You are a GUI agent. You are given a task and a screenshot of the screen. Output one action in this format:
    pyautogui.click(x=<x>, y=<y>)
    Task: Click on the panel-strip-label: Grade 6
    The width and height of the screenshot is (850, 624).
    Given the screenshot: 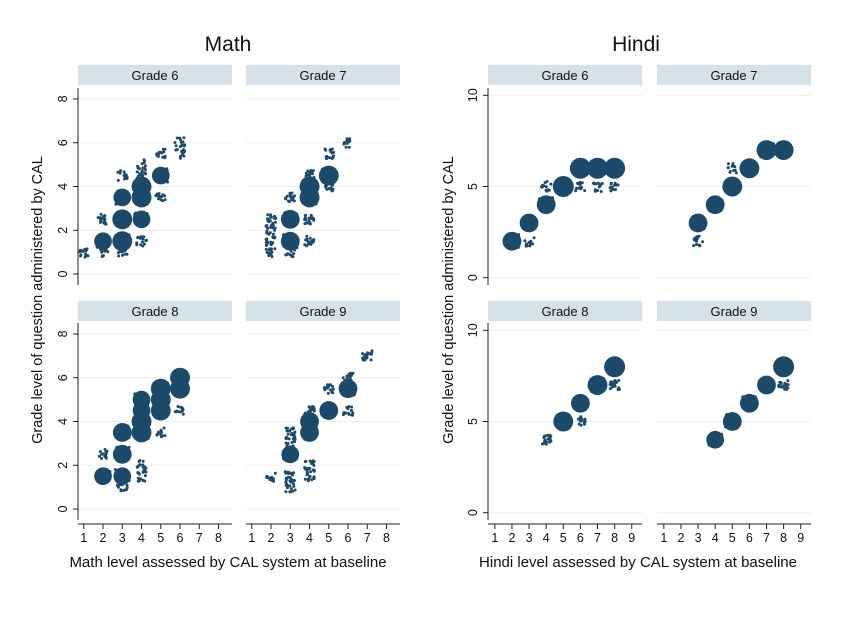 What is the action you would take?
    pyautogui.click(x=565, y=75)
    